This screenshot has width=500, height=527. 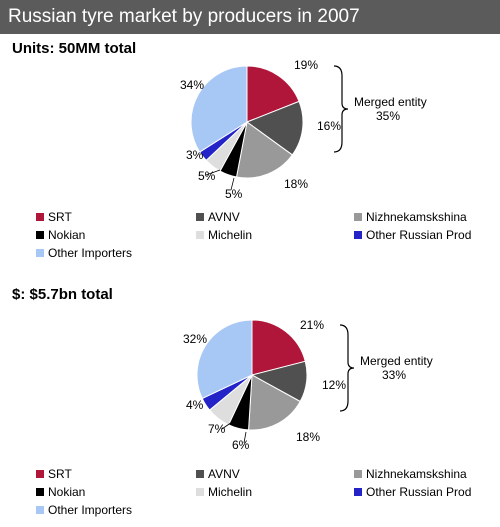 What do you see at coordinates (329, 126) in the screenshot?
I see `data-label-avnv: 16%` at bounding box center [329, 126].